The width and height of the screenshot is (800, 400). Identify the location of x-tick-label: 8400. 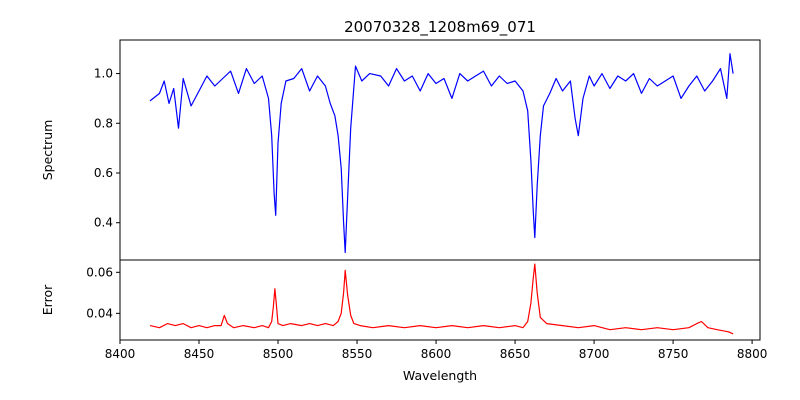
(120, 354).